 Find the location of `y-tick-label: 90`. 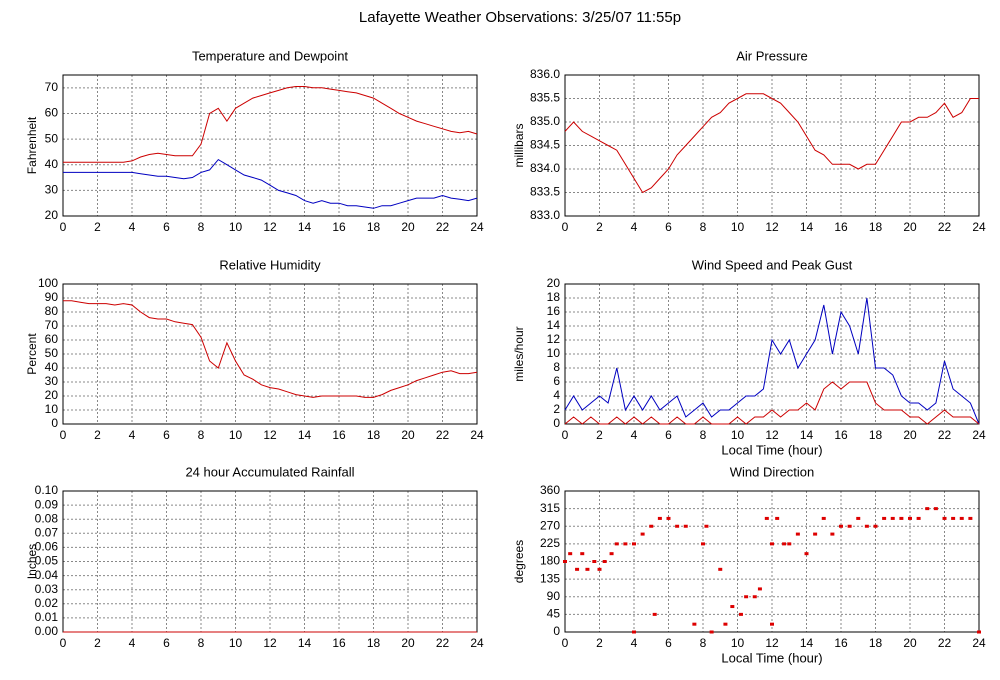

y-tick-label: 90 is located at coordinates (554, 596).